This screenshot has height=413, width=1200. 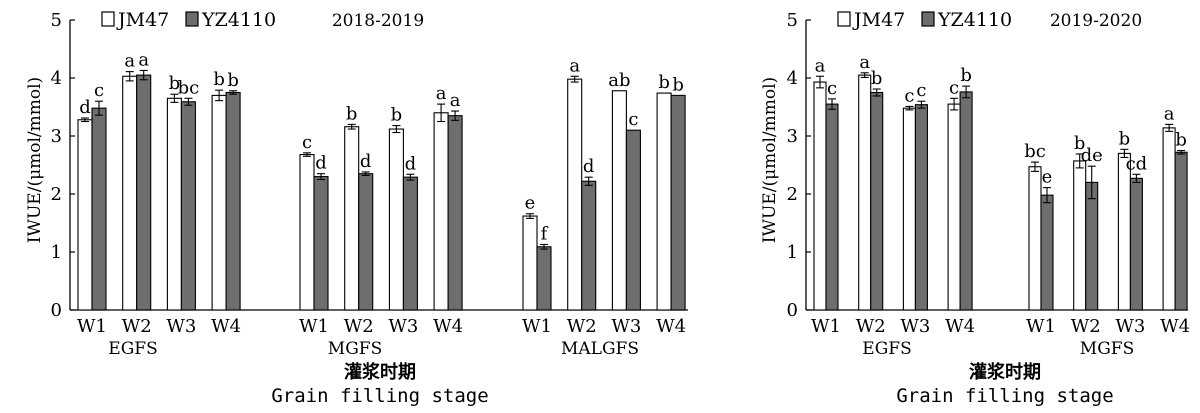 What do you see at coordinates (108, 19) in the screenshot?
I see `legend-swatch-jm47` at bounding box center [108, 19].